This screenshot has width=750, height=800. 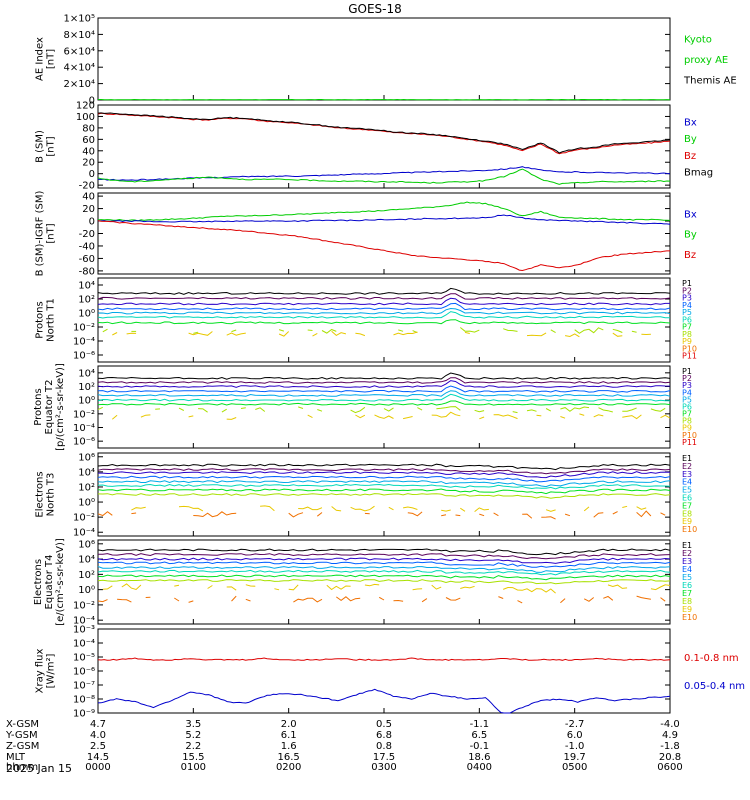 I want to click on x-column-value: 6.1, so click(x=289, y=735).